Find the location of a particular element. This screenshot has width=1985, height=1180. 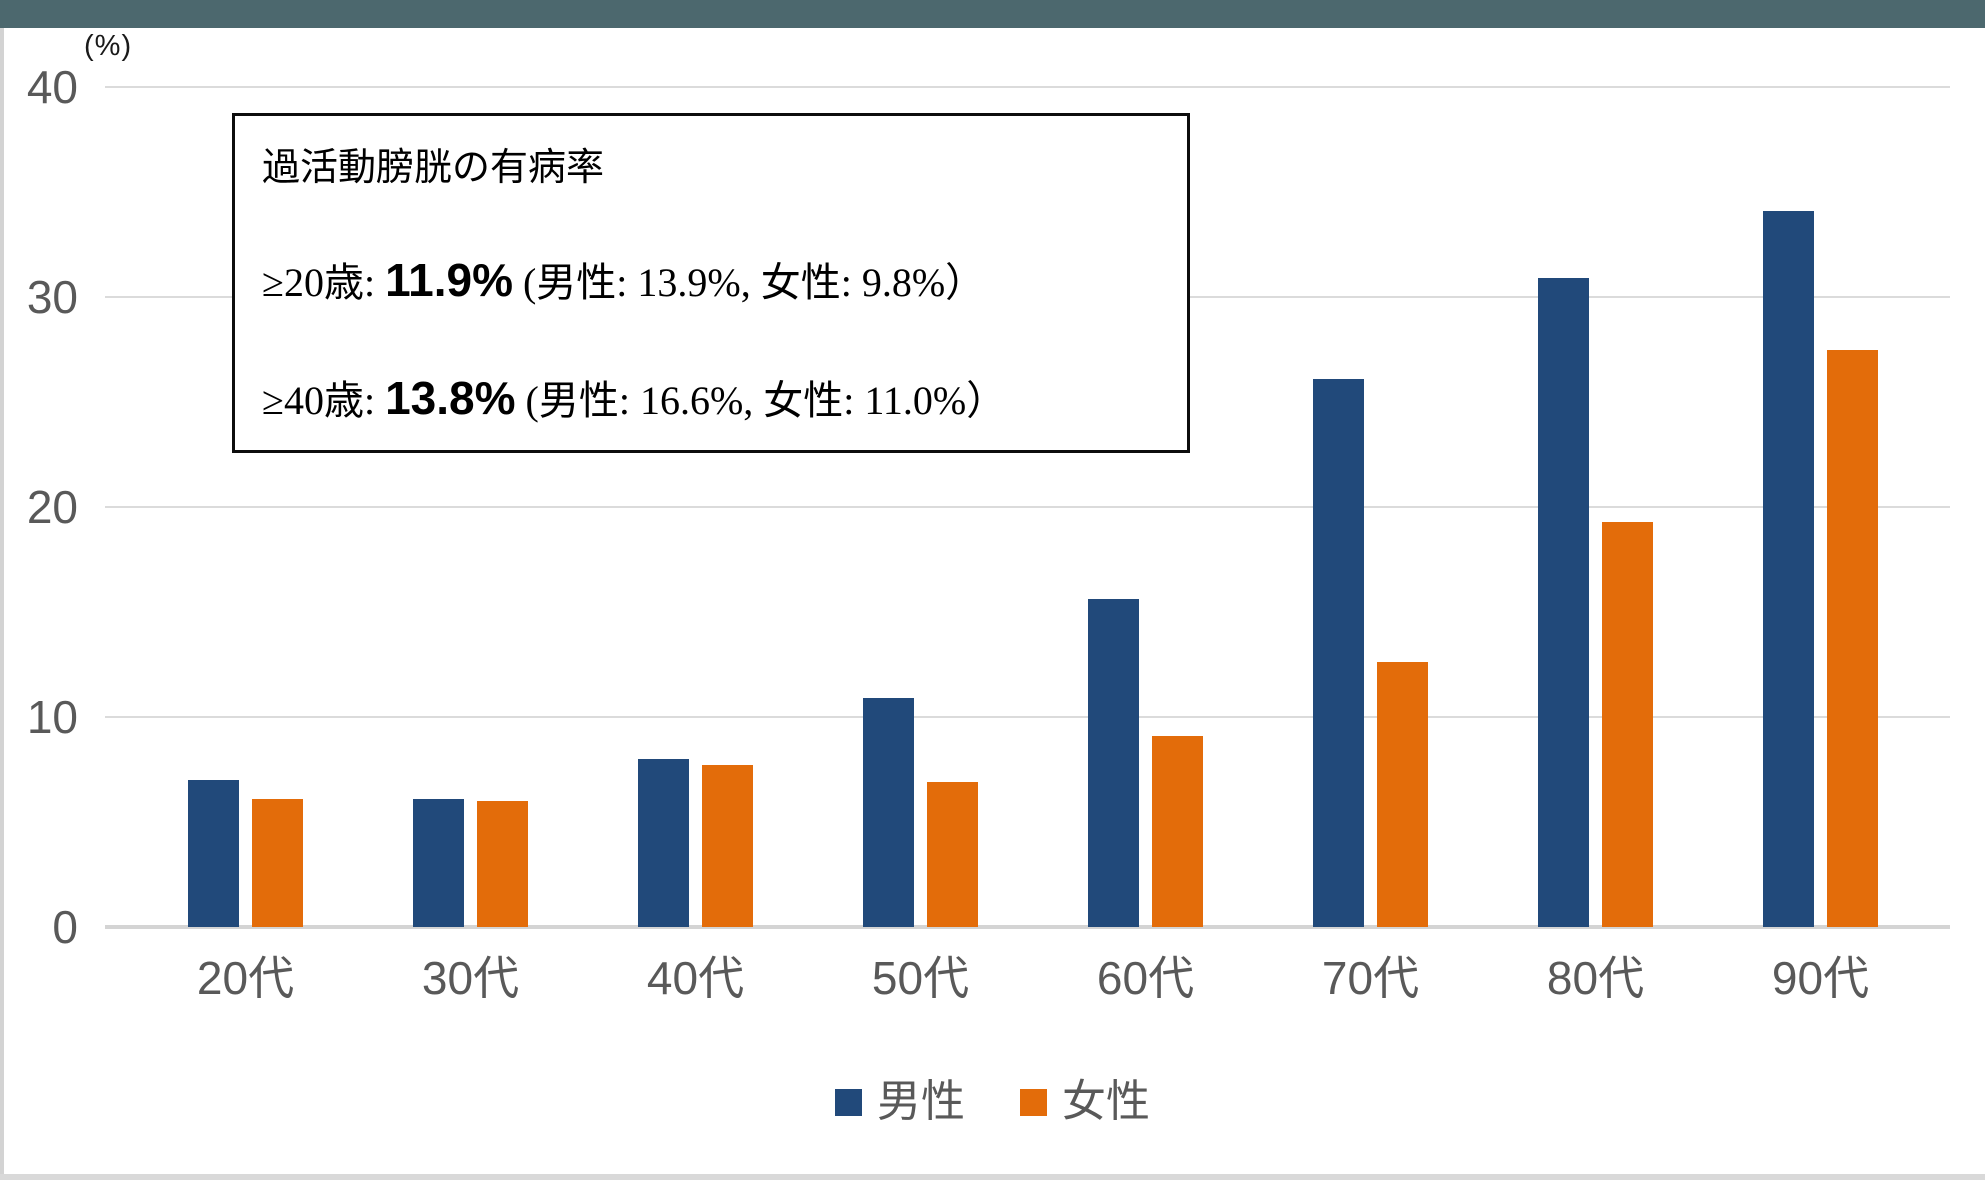

x-axis-line is located at coordinates (1027, 927).